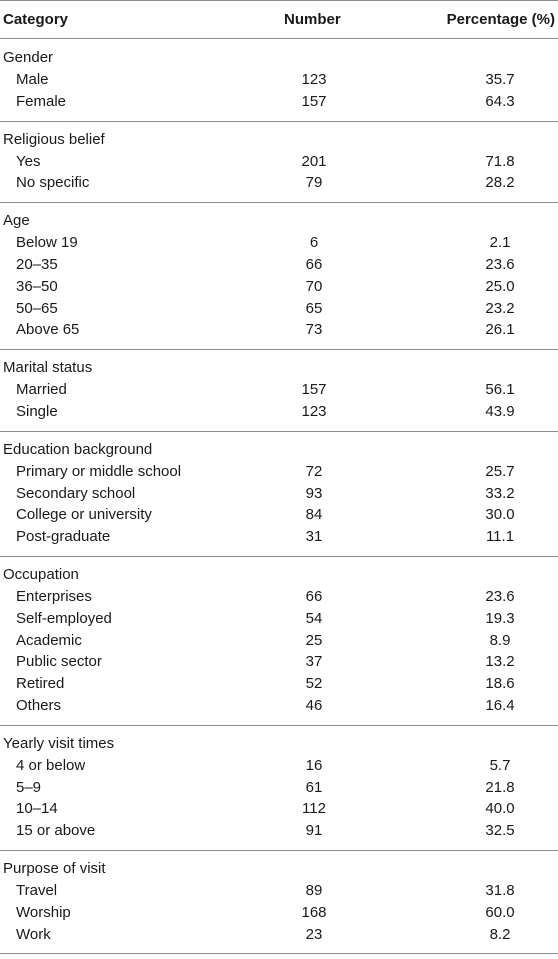  What do you see at coordinates (314, 515) in the screenshot?
I see `row-number: 84` at bounding box center [314, 515].